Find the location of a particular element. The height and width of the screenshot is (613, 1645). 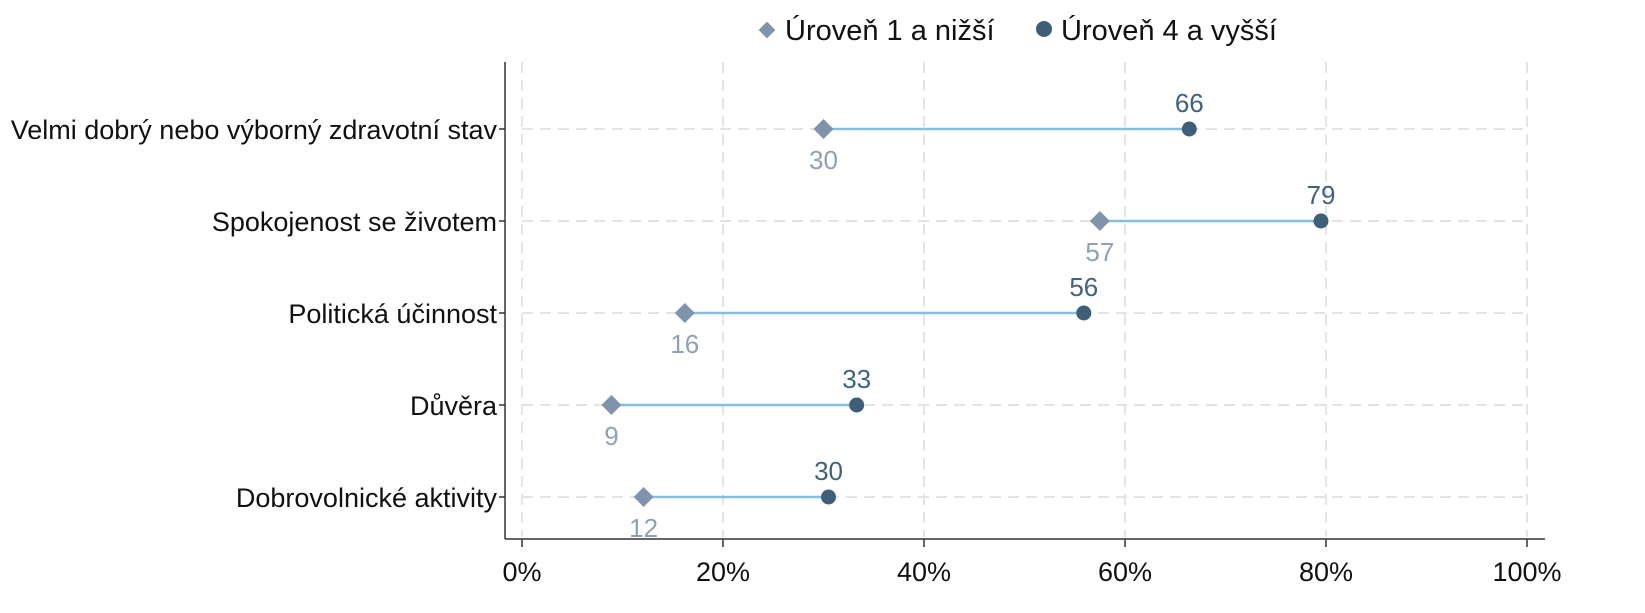

x-tick-label-4: 80% is located at coordinates (1326, 572).